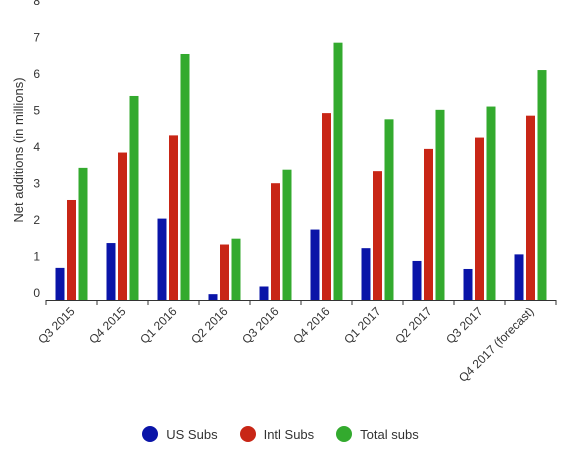 The width and height of the screenshot is (561, 452). I want to click on x-tick-label: Q1 2017, so click(362, 325).